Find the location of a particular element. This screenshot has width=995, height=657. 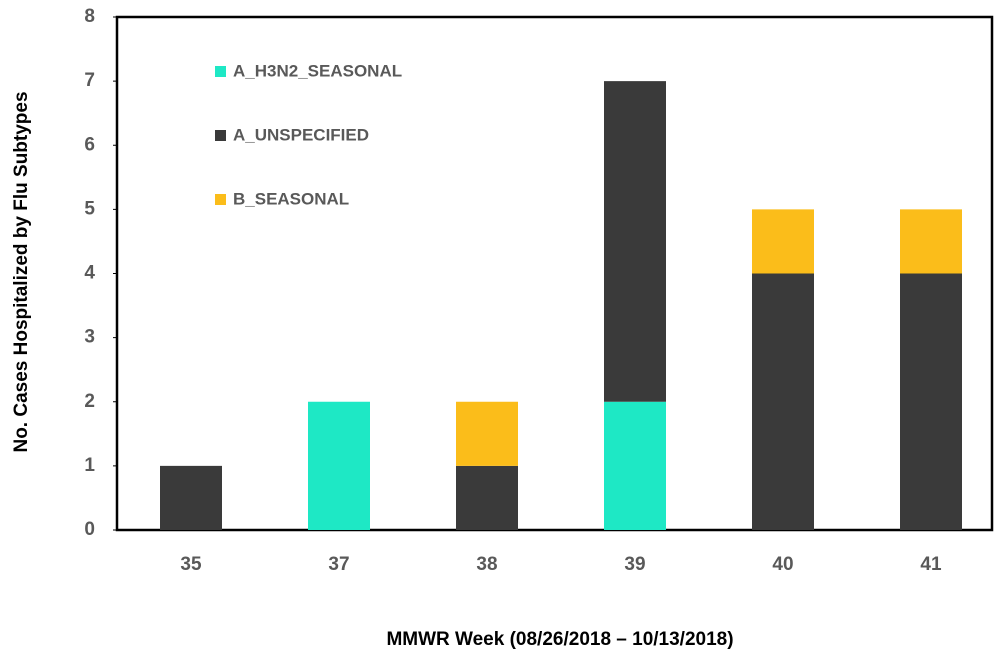

x-tick-label: 40 is located at coordinates (782, 564).